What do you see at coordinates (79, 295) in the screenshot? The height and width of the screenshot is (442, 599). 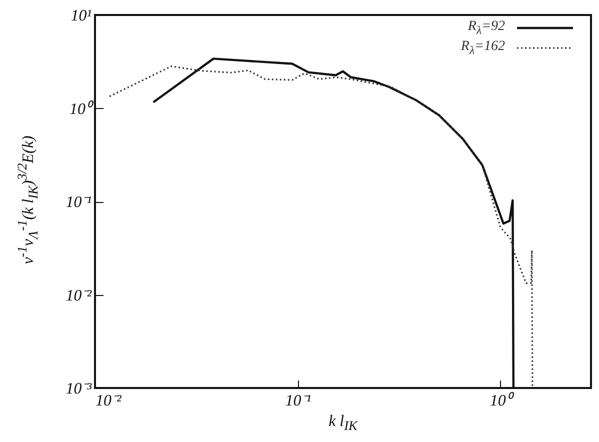 I see `y-tick-label: 10⁻²` at bounding box center [79, 295].